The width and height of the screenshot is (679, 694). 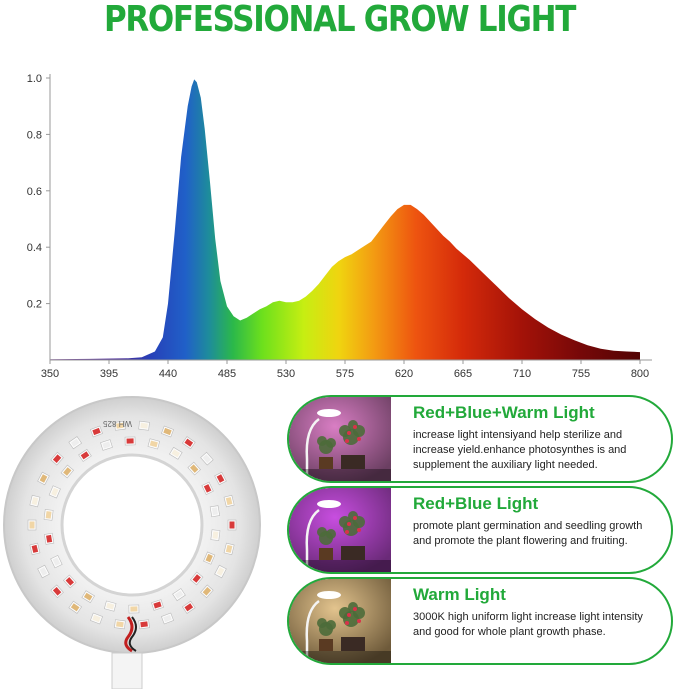 What do you see at coordinates (34, 192) in the screenshot?
I see `y-tick-label: 0.6` at bounding box center [34, 192].